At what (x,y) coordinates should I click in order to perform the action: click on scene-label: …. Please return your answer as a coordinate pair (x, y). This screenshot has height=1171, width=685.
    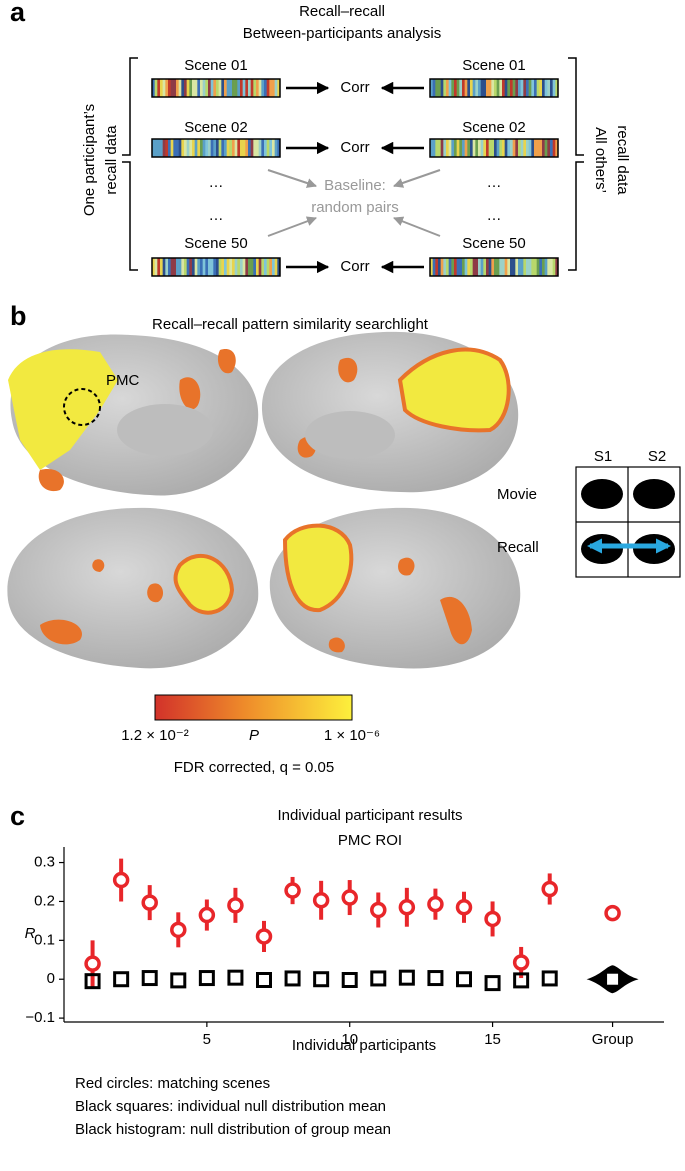
    Looking at the image, I should click on (216, 182).